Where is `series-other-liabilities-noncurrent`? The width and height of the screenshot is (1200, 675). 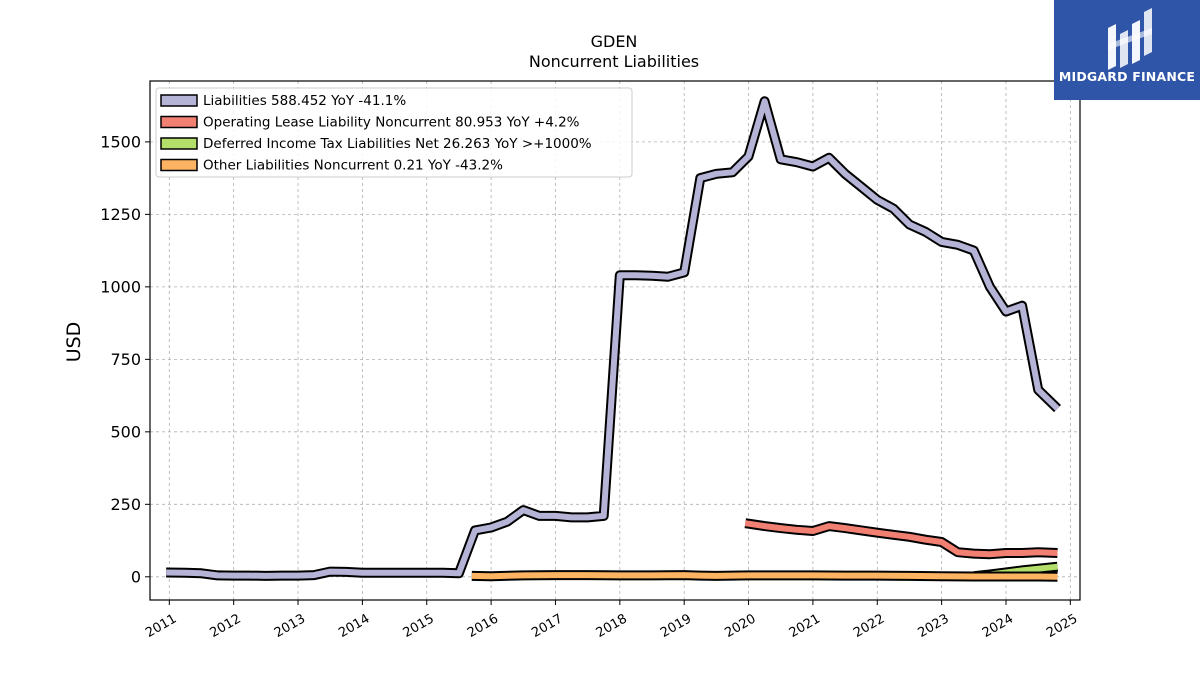 series-other-liabilities-noncurrent is located at coordinates (764, 576).